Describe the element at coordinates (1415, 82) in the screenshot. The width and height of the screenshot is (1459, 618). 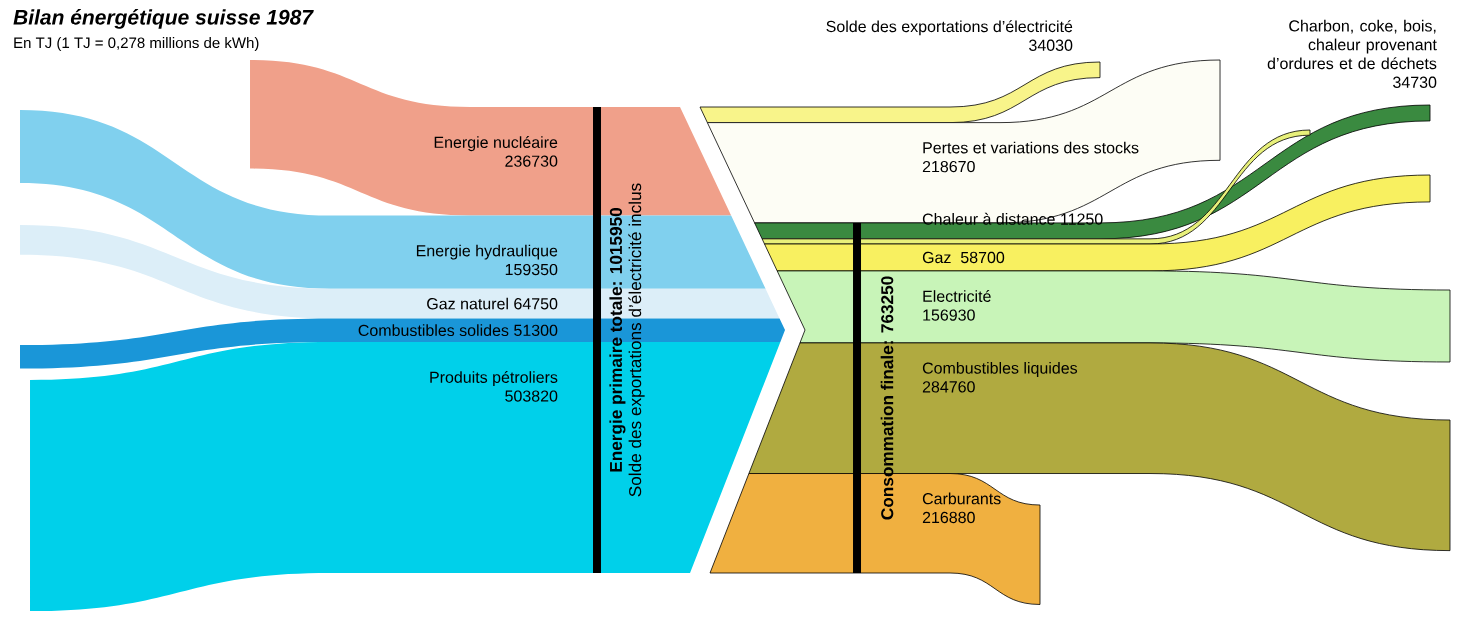
I see `data-label: 34730` at that location.